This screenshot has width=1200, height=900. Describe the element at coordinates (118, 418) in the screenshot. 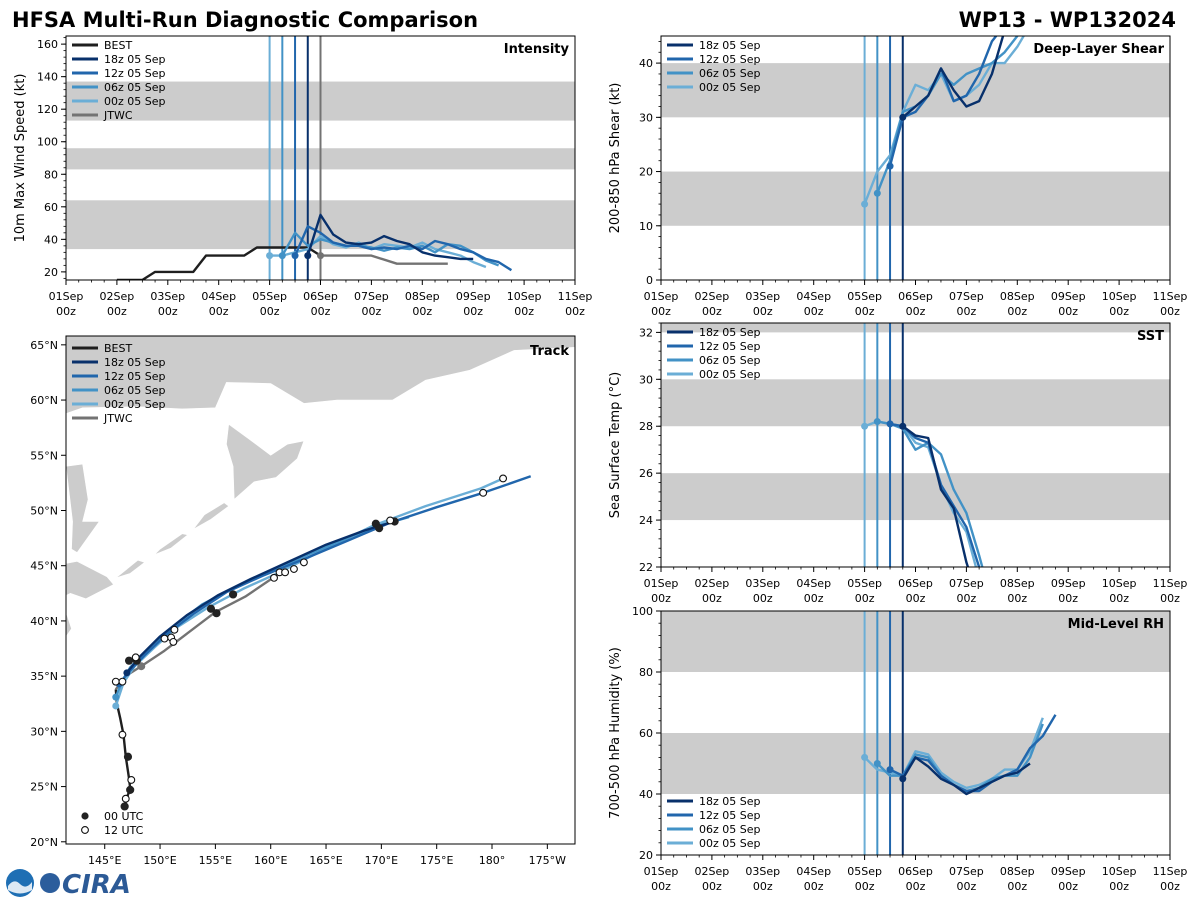

I see `track-legend-label-jtwc: JTWC` at that location.